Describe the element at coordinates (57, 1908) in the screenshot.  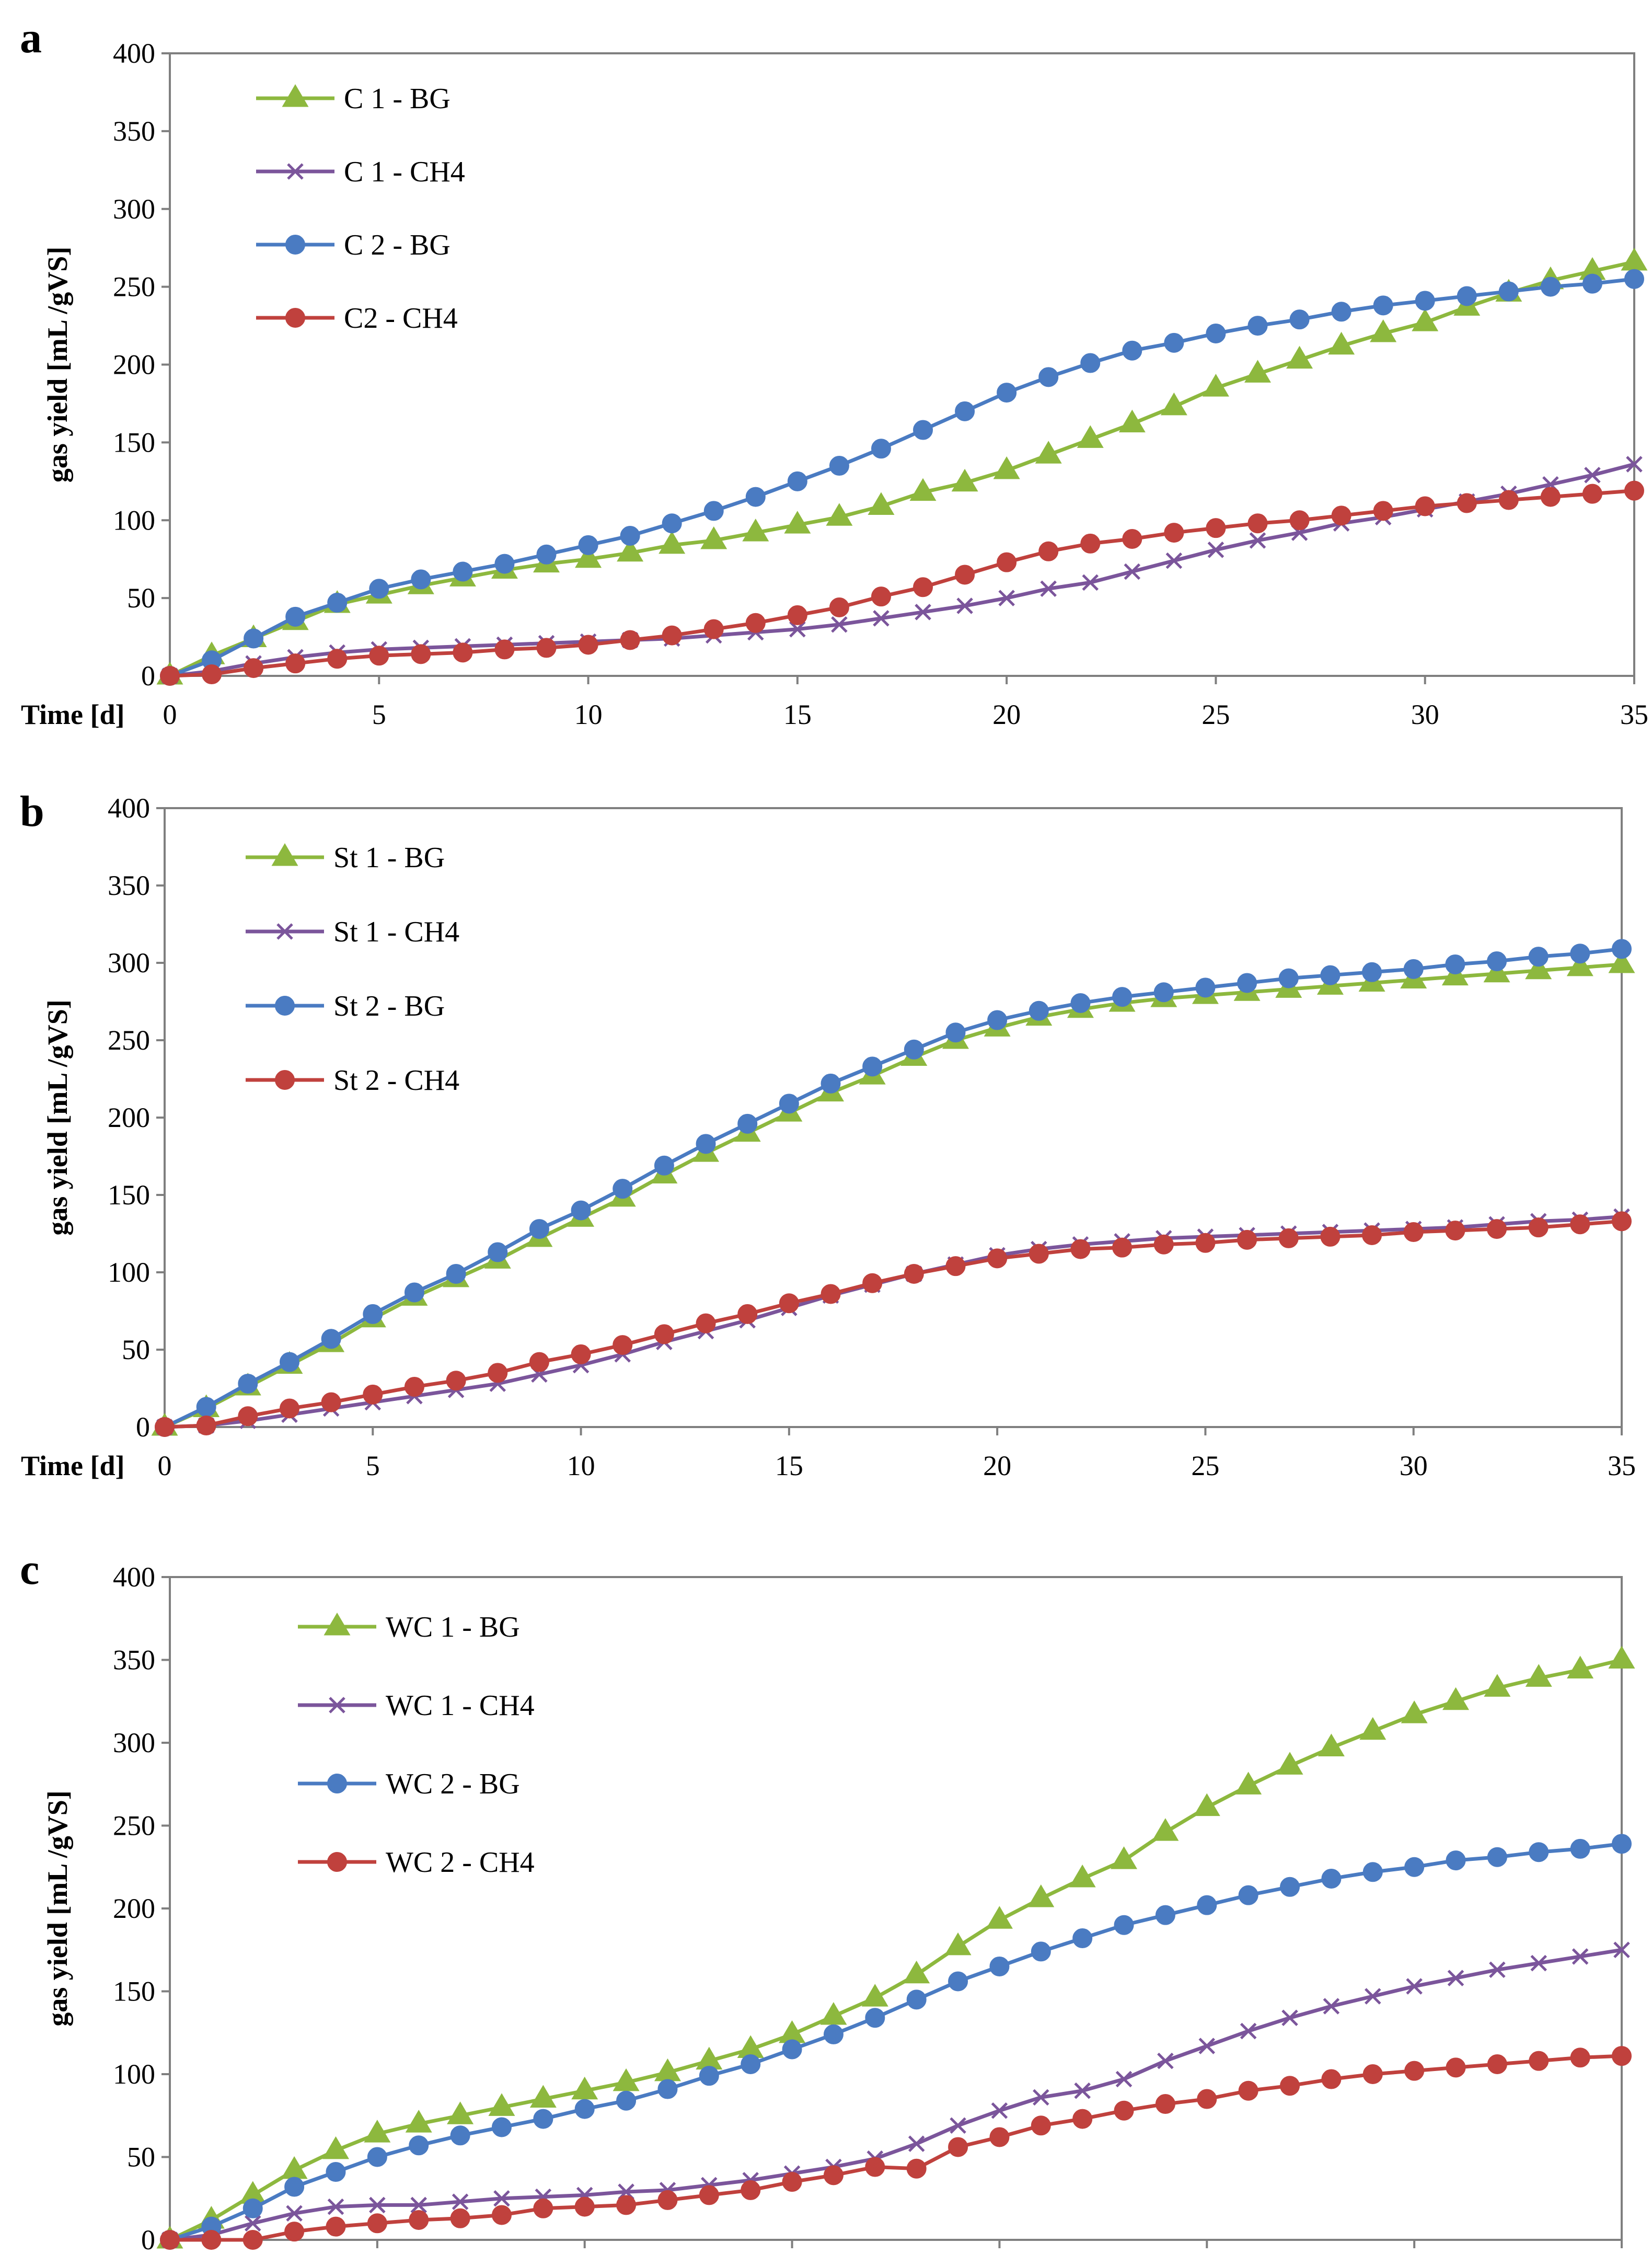
I see `y-axis-title: gas yield [mL /gVS]` at that location.